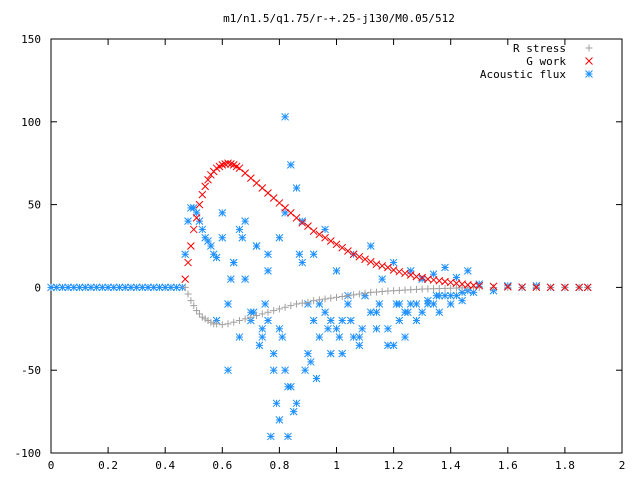  I want to click on y-tick-label: 150, so click(31, 39).